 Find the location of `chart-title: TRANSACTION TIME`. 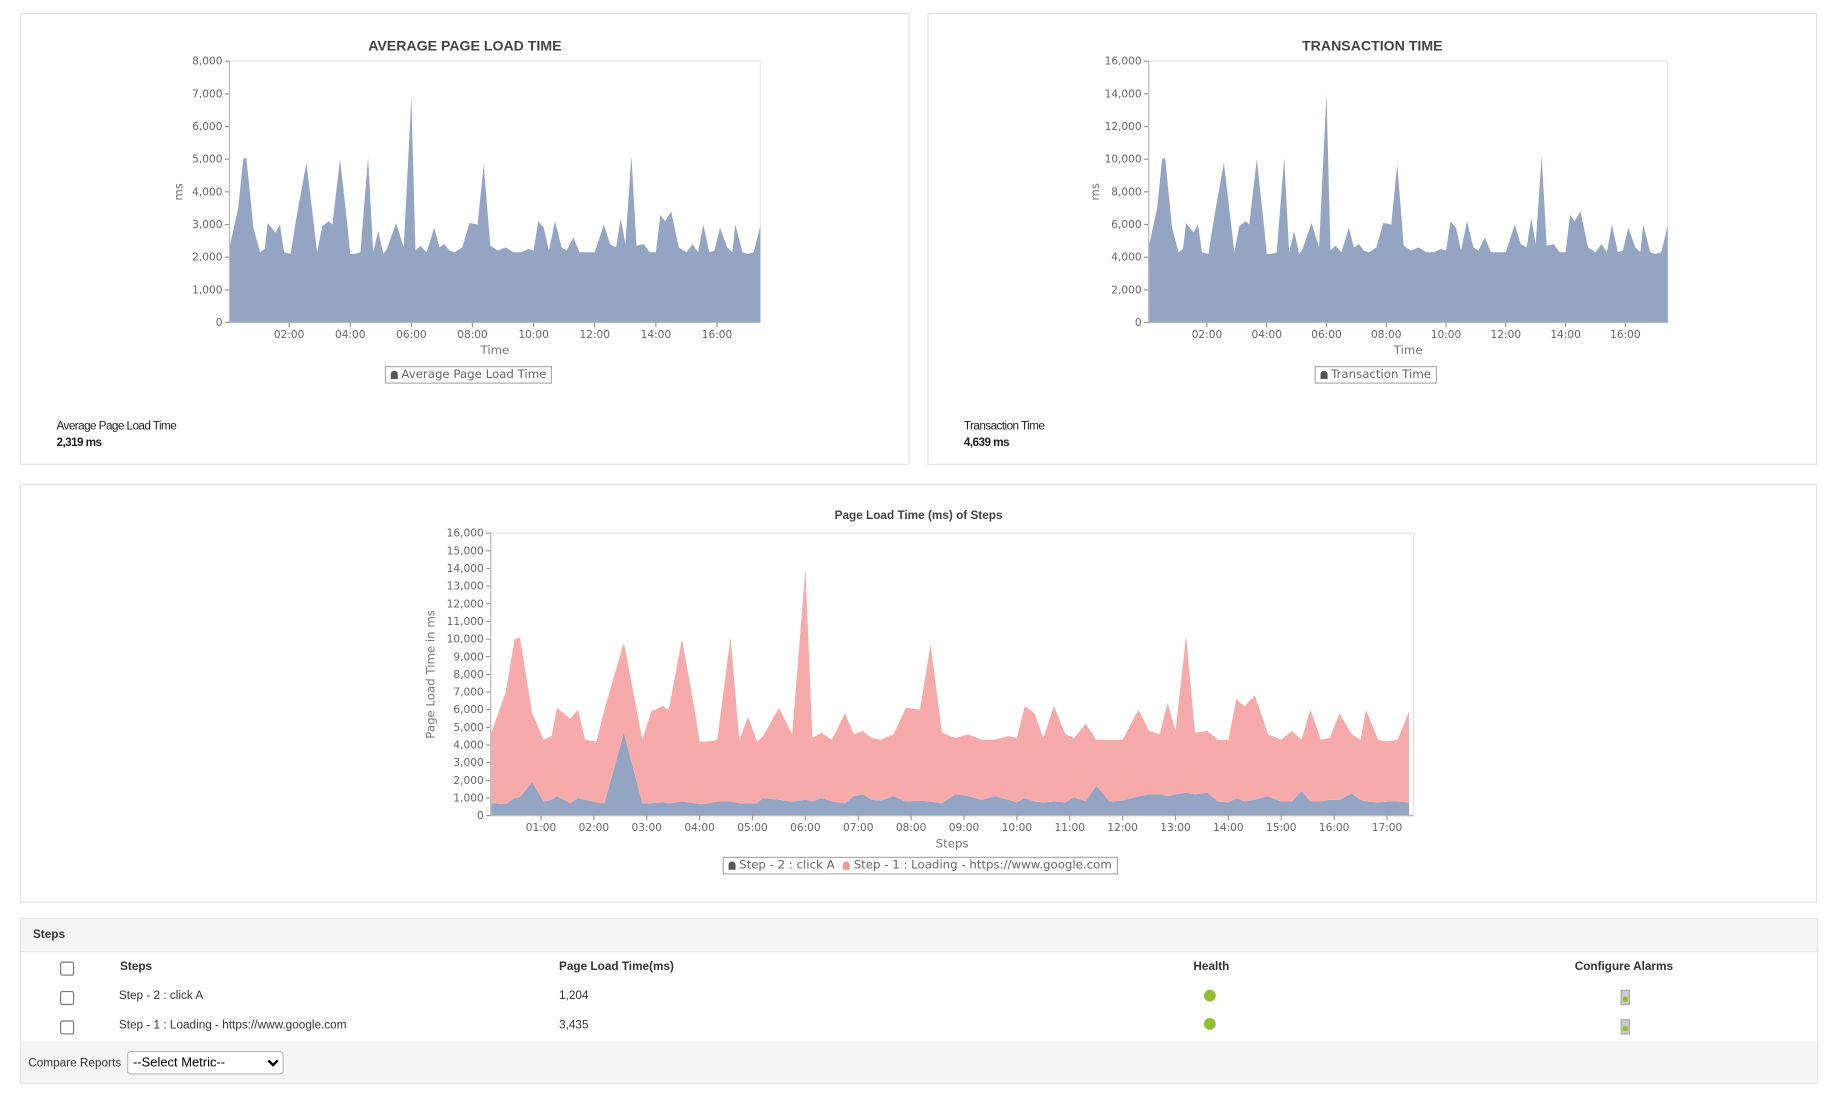

chart-title: TRANSACTION TIME is located at coordinates (1372, 46).